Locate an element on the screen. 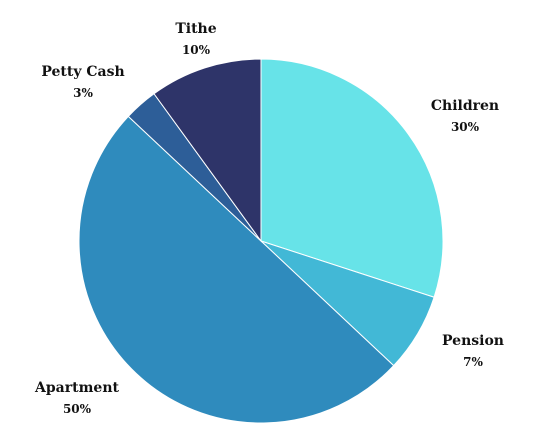  slice-label-apartment: Apartment is located at coordinates (76, 388).